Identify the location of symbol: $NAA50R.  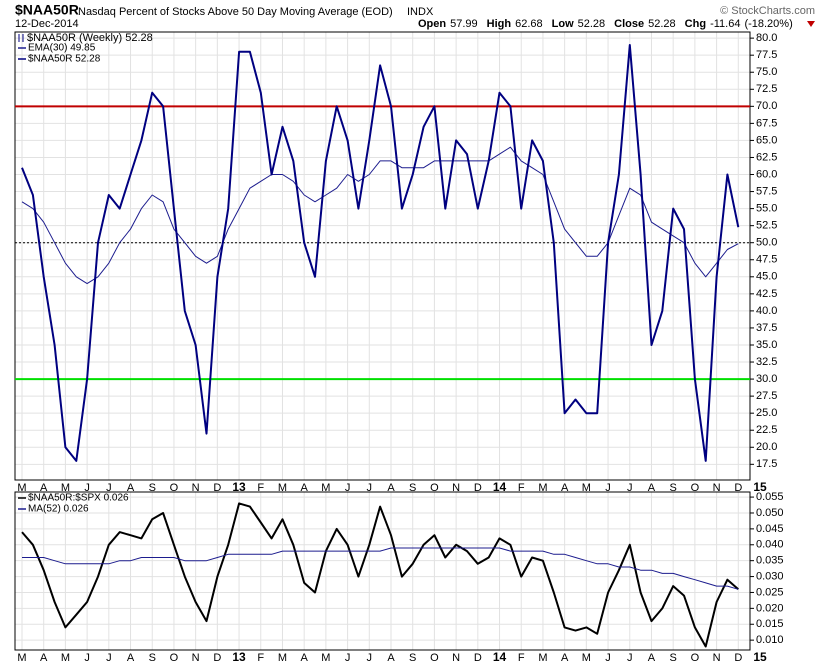
(47, 10).